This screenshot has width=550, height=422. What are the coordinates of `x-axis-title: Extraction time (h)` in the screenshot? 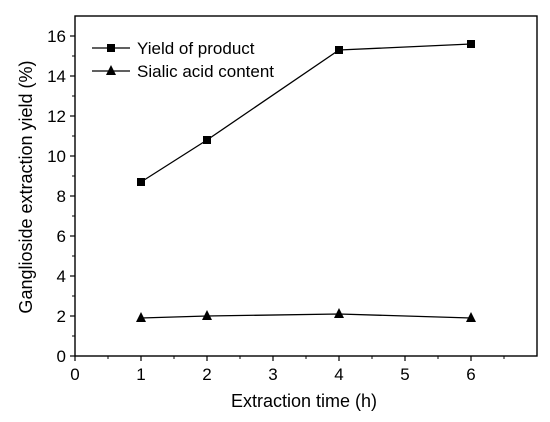 It's located at (304, 401).